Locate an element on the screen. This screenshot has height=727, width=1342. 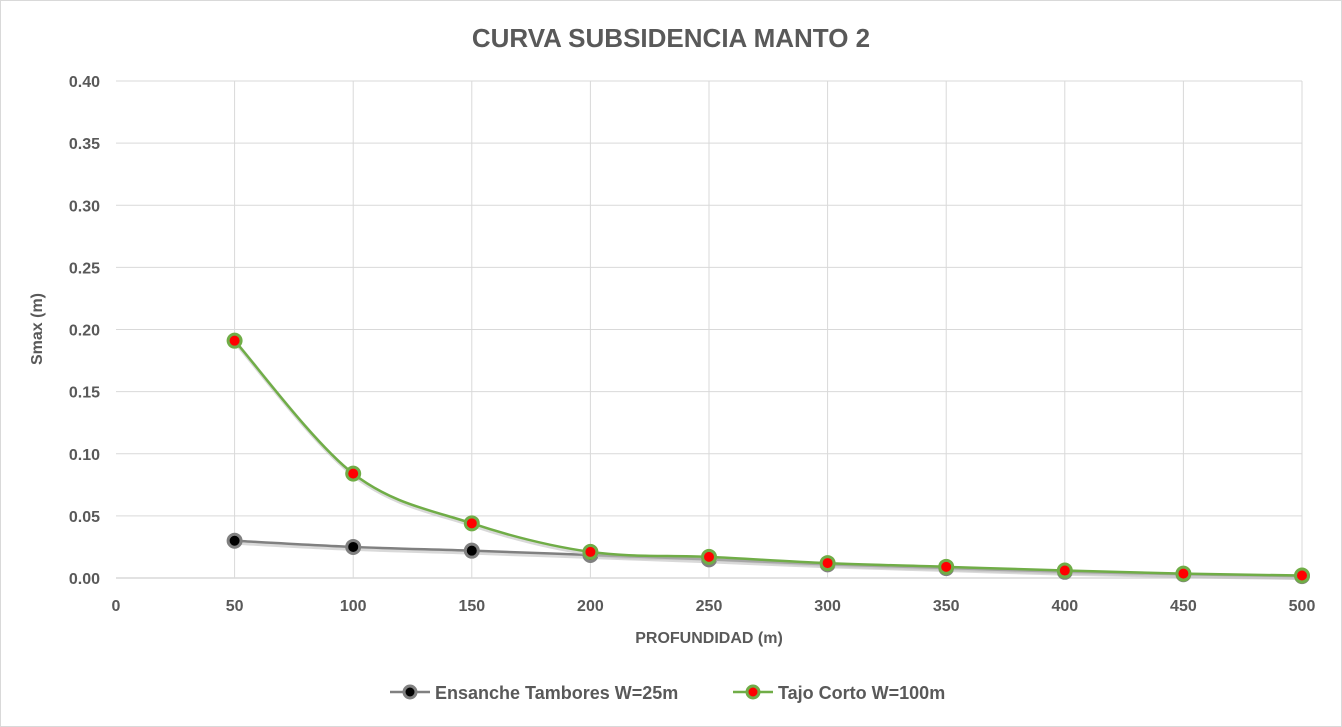
x-tick-label: 50 is located at coordinates (235, 606).